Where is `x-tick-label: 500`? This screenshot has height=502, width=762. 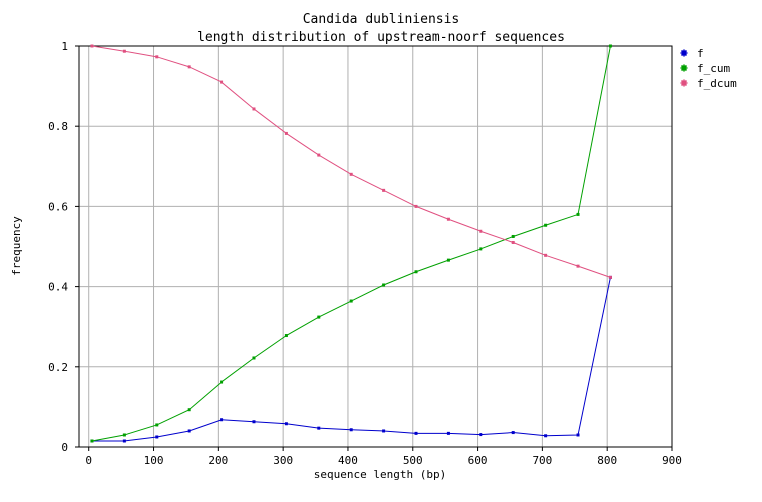
x-tick-label: 500 is located at coordinates (413, 460).